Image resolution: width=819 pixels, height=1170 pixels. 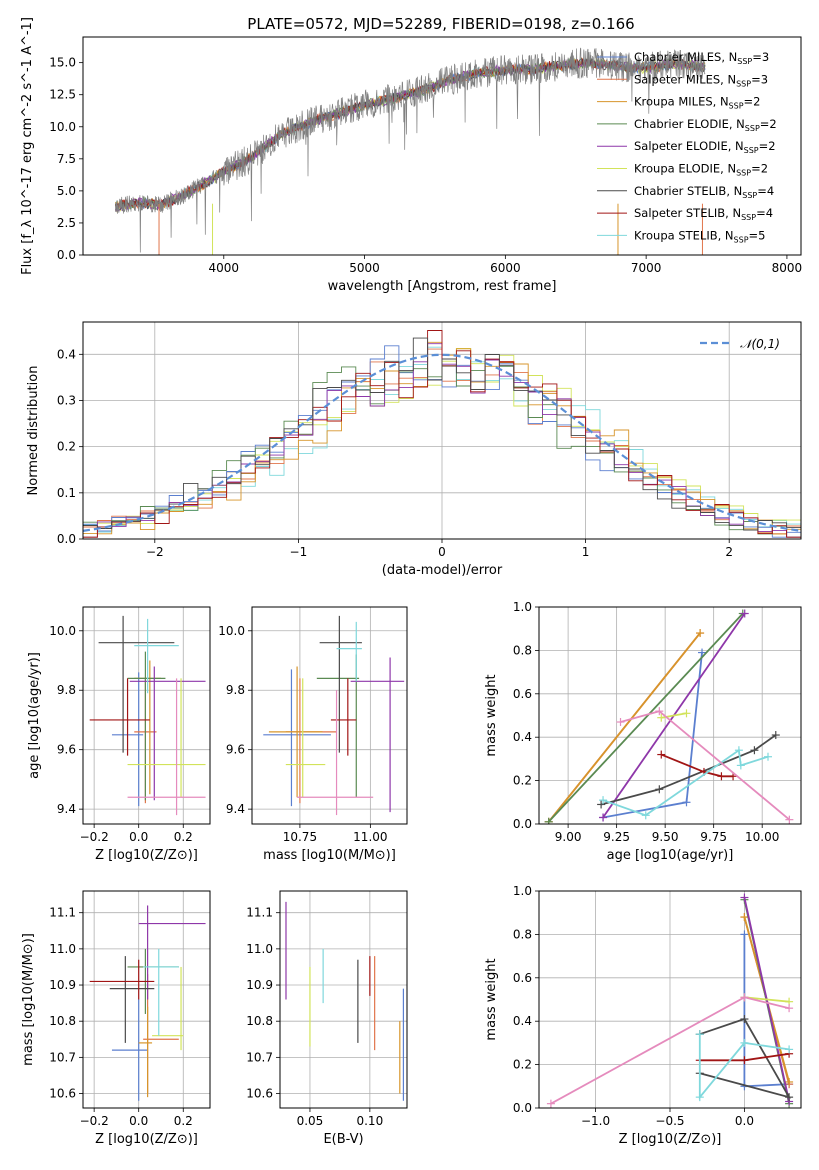 I want to click on x-tick-label: 2, so click(x=729, y=552).